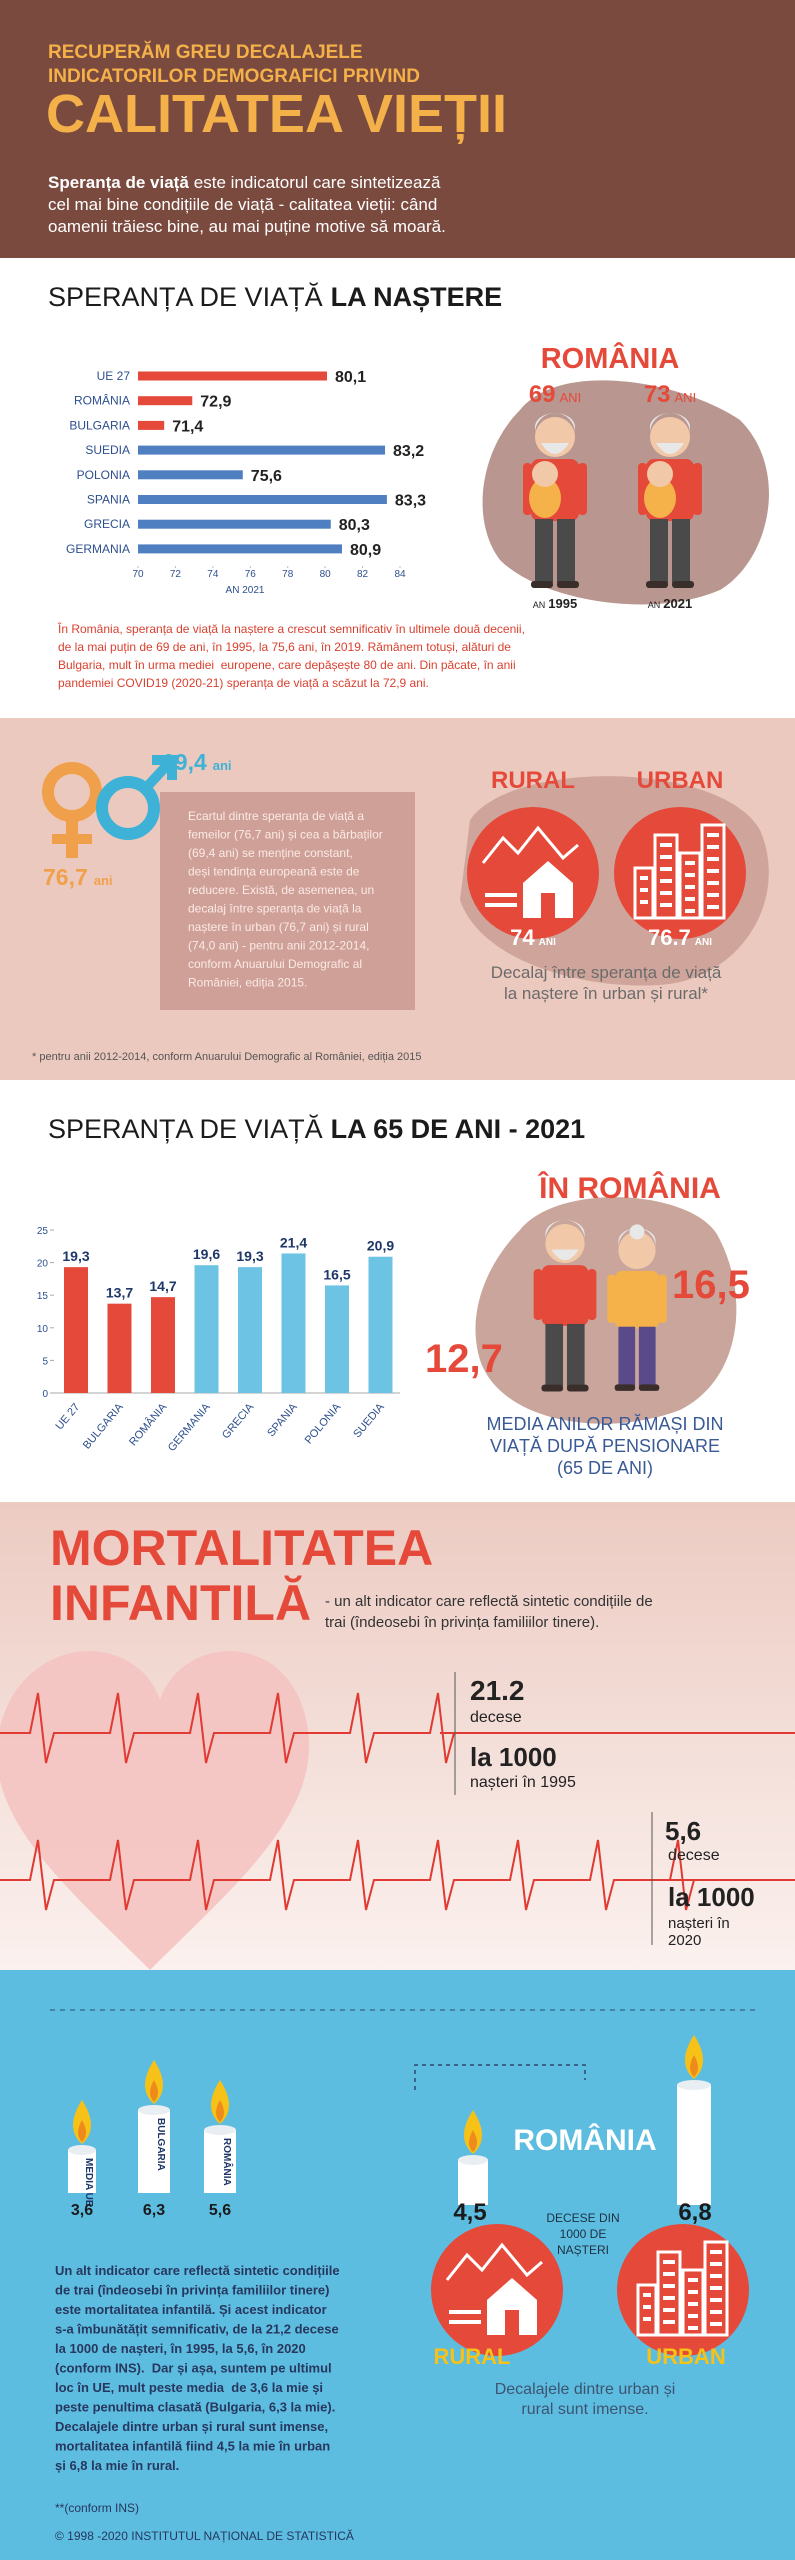 Image resolution: width=795 pixels, height=2560 pixels. Describe the element at coordinates (107, 450) in the screenshot. I see `y-tick-label: SUEDIA` at that location.